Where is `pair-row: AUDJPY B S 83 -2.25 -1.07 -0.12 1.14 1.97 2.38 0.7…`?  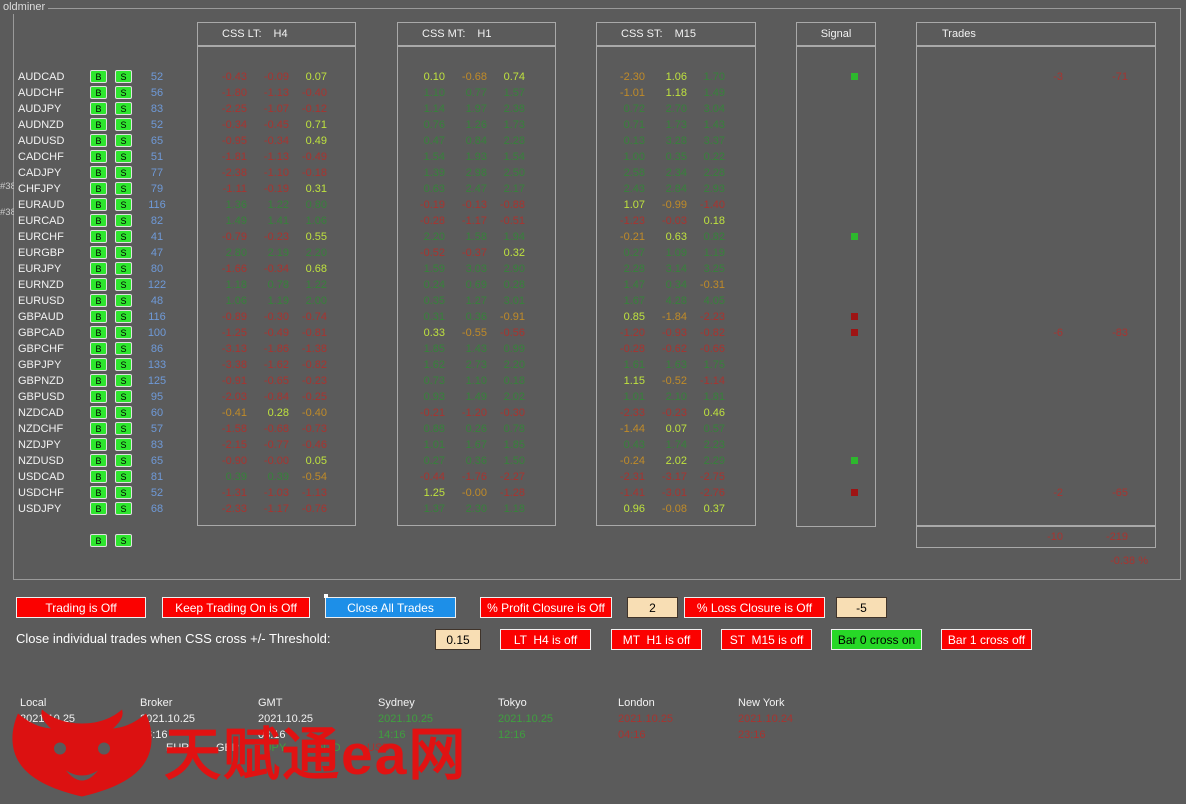 pair-row: AUDJPY B S 83 -2.25 -1.07 -0.12 1.14 1.97 2.38 0.7… is located at coordinates (593, 109).